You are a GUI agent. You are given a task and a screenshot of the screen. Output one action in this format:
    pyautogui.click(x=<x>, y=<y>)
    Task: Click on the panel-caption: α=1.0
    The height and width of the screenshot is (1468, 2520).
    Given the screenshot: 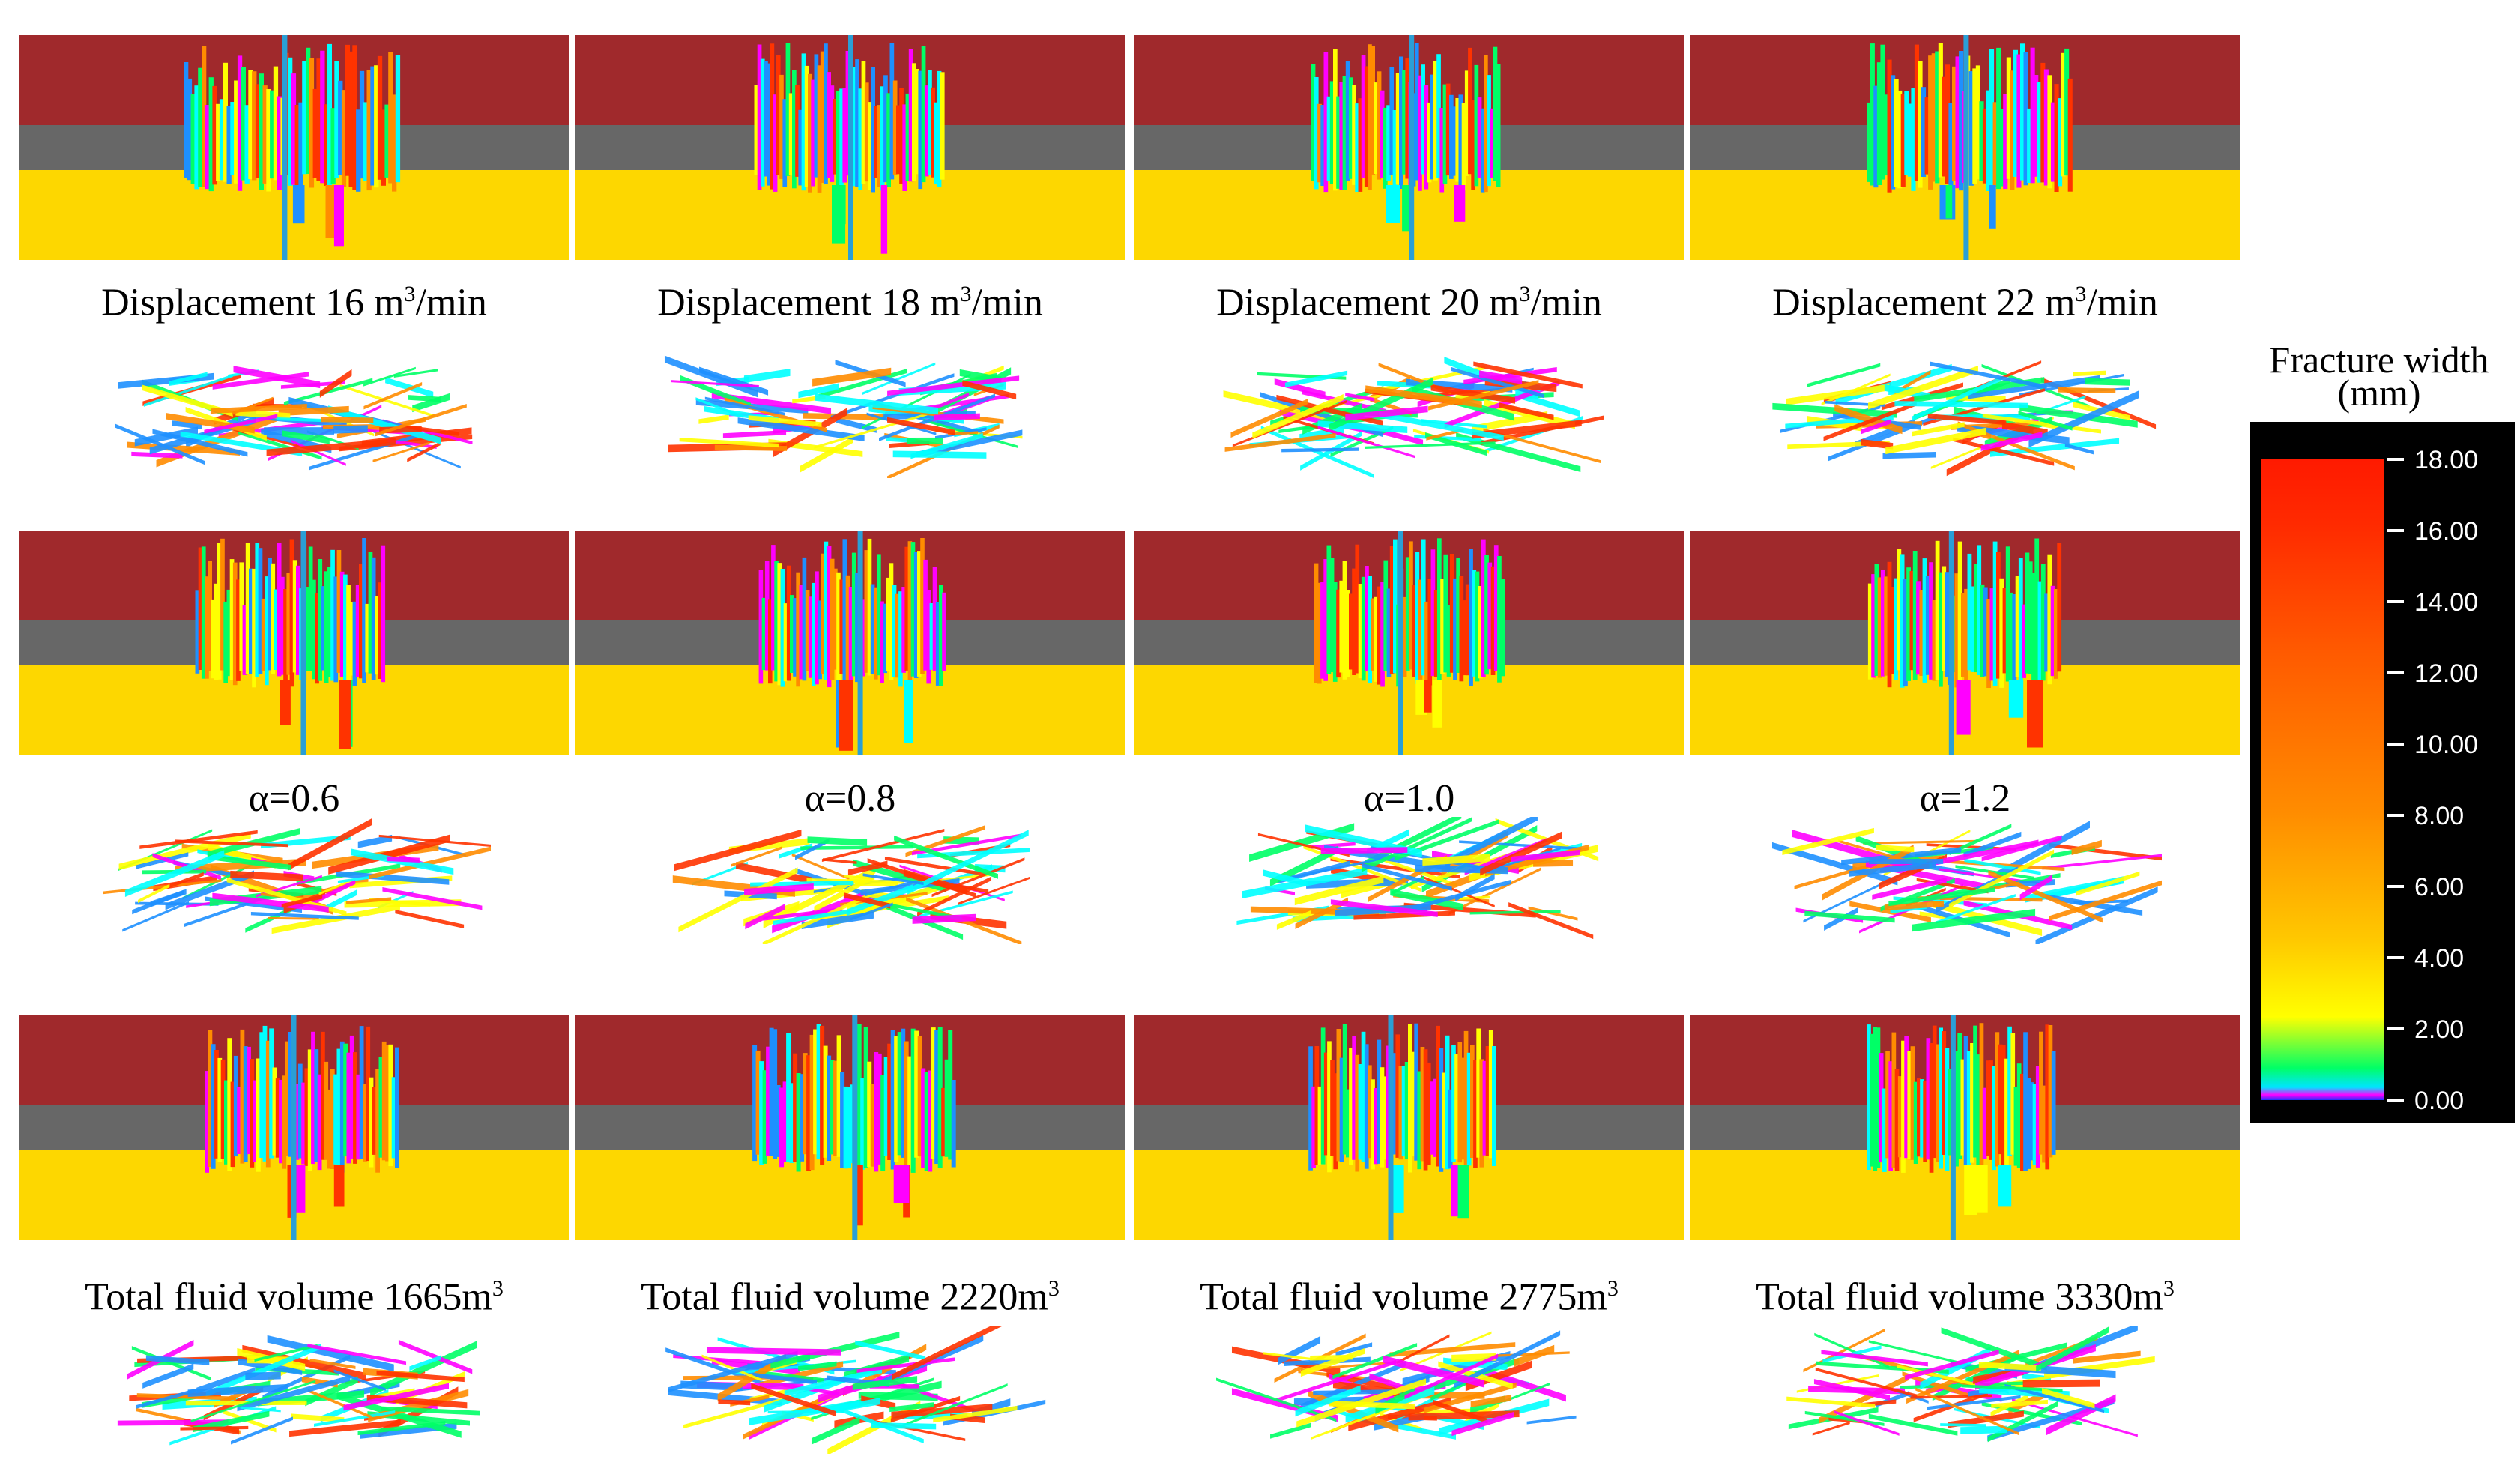 What is the action you would take?
    pyautogui.click(x=1409, y=798)
    